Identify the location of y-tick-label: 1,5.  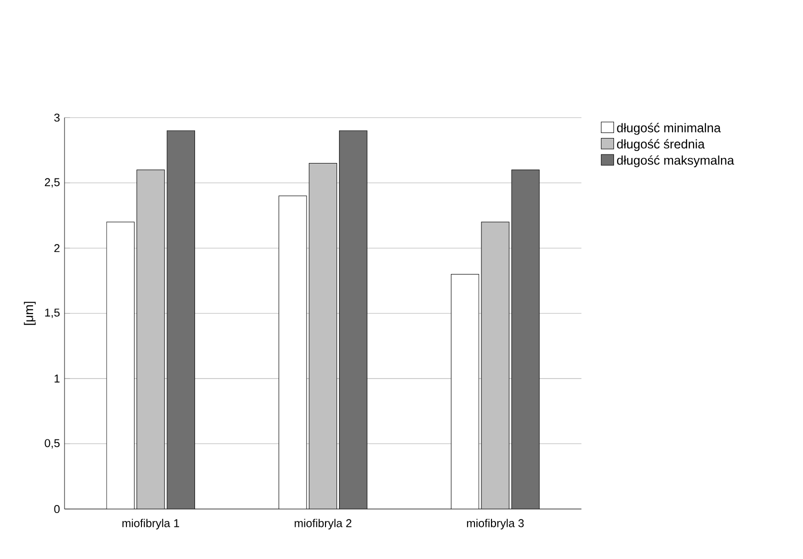
(52, 313).